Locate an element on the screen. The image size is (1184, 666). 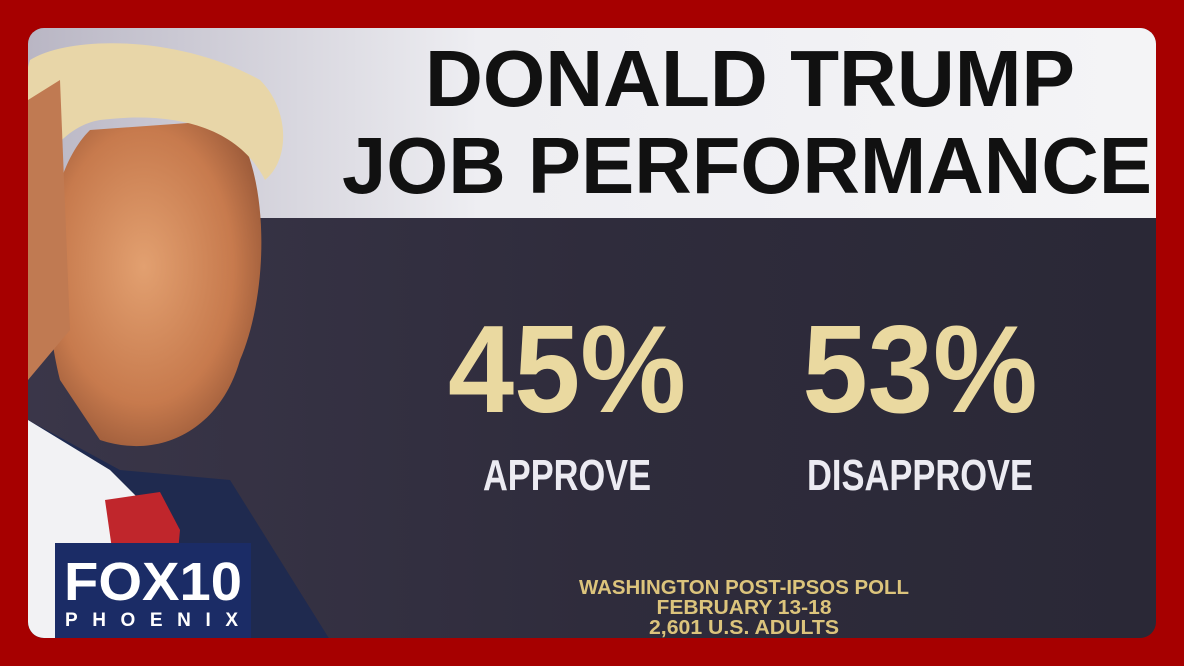
title-line: DONALD TRUMP is located at coordinates (750, 78).